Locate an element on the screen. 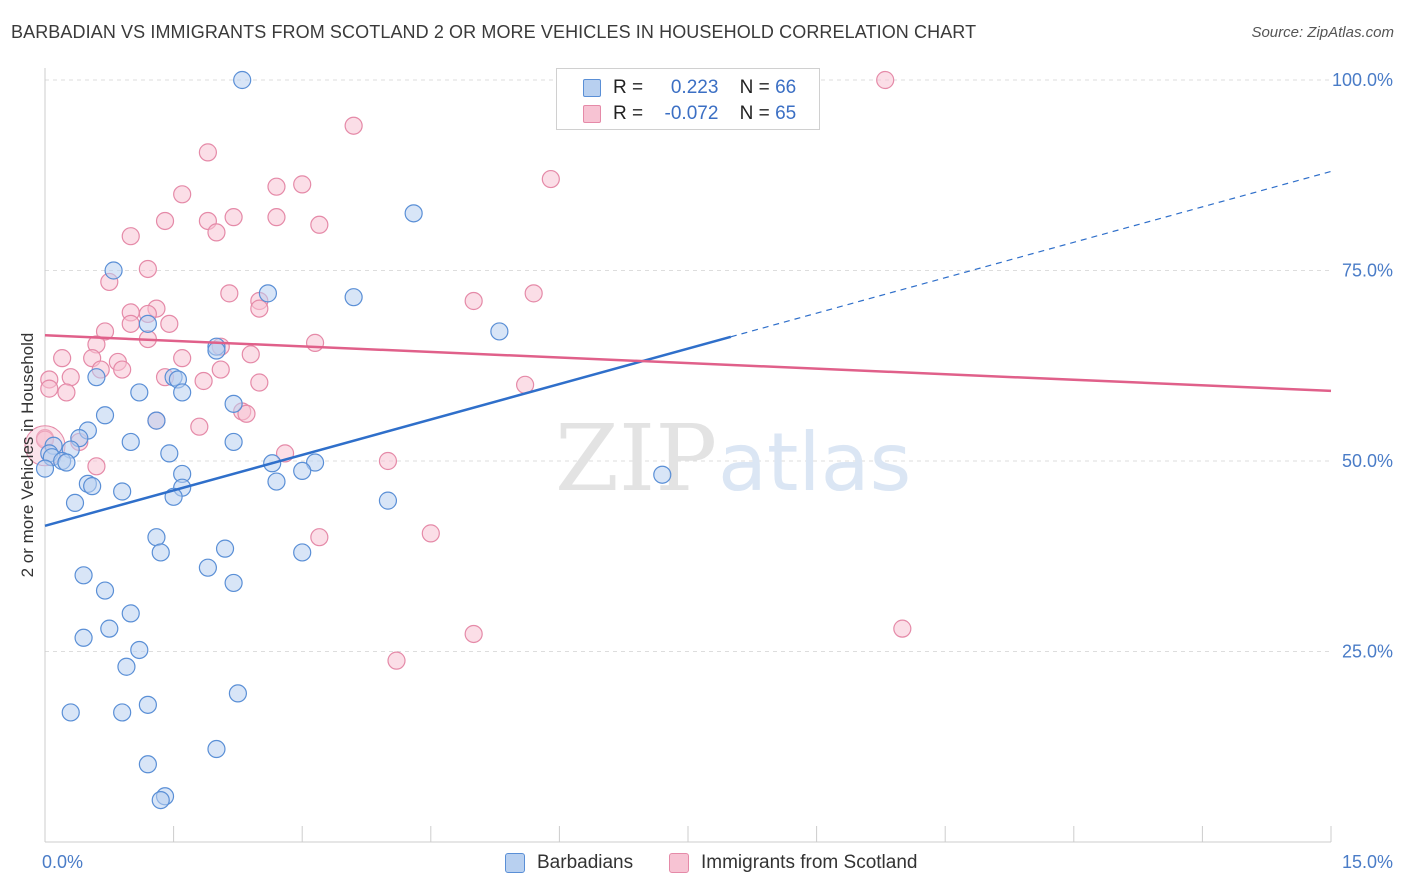  y-axis-title: 2 or more Vehicles in Household is located at coordinates (27, 455).